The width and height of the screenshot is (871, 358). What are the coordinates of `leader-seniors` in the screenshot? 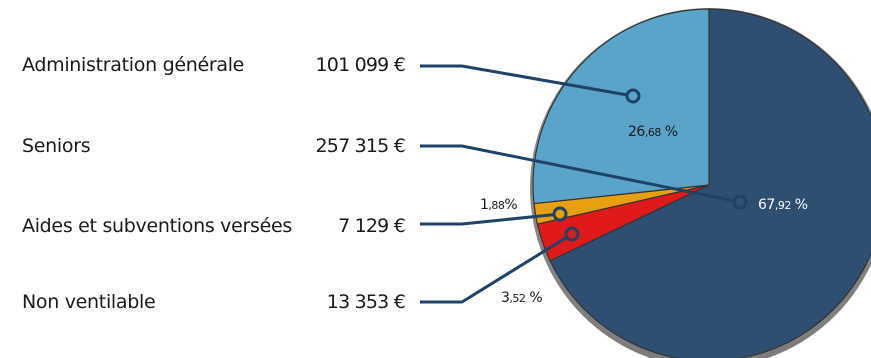 It's located at (580, 174).